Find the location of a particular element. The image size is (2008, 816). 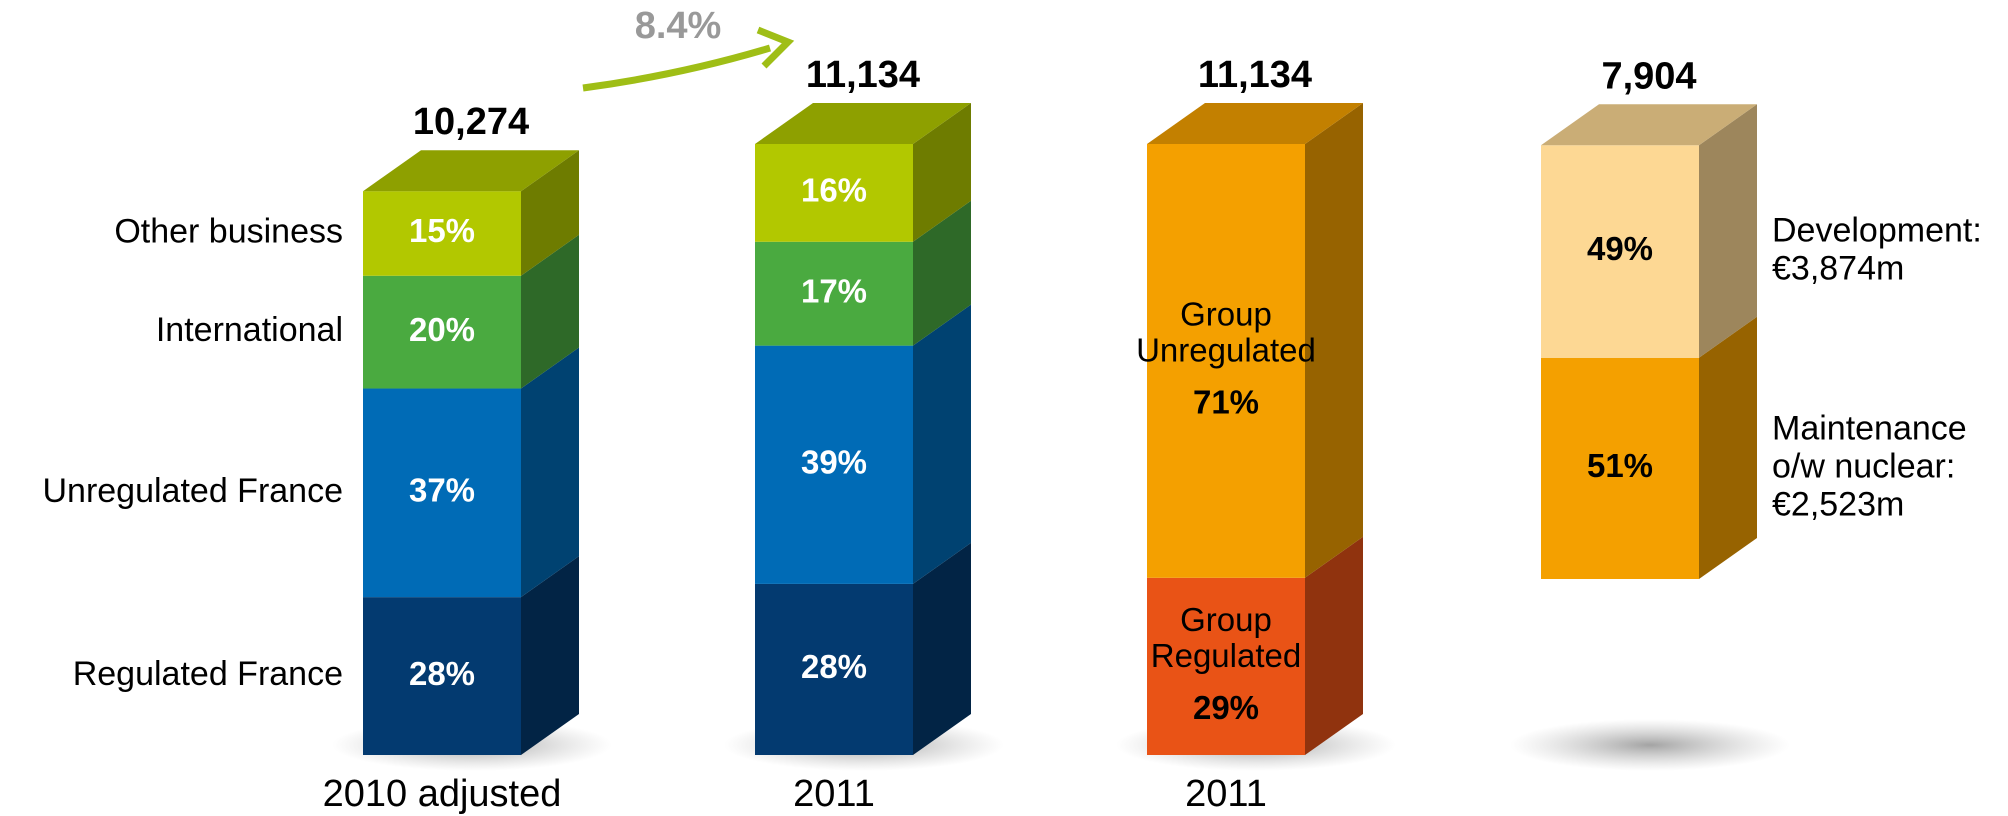

segment-label: 51% is located at coordinates (1620, 465).